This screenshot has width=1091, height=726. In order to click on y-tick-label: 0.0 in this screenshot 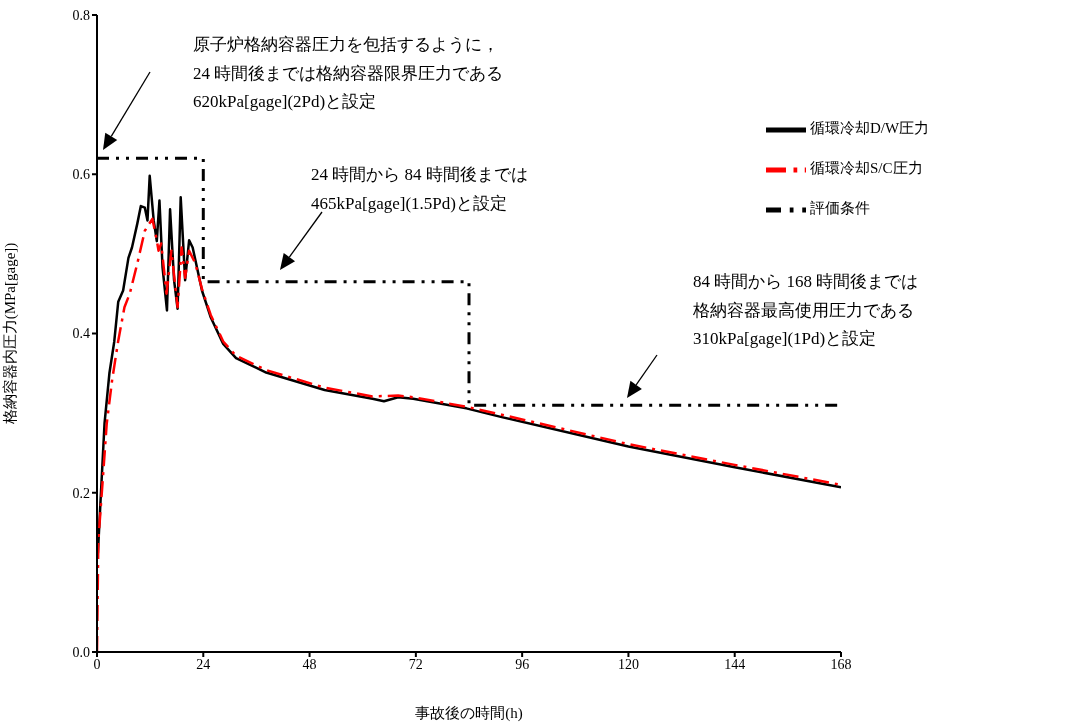, I will do `click(81, 652)`.